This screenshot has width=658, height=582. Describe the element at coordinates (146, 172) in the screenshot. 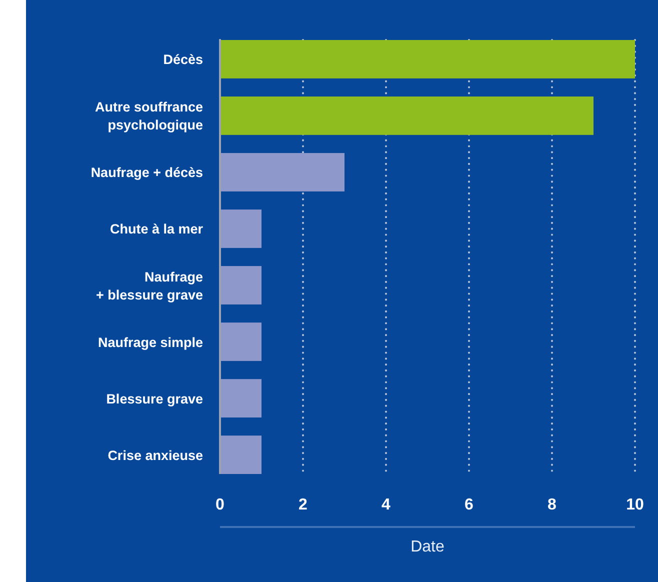

I see `y-tick-label: Naufrage + décès` at that location.